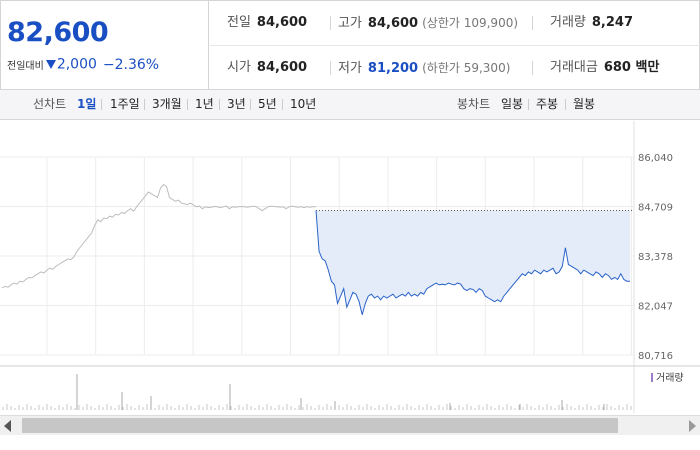  I want to click on stat-prev-close: 전일 84,600, so click(267, 23).